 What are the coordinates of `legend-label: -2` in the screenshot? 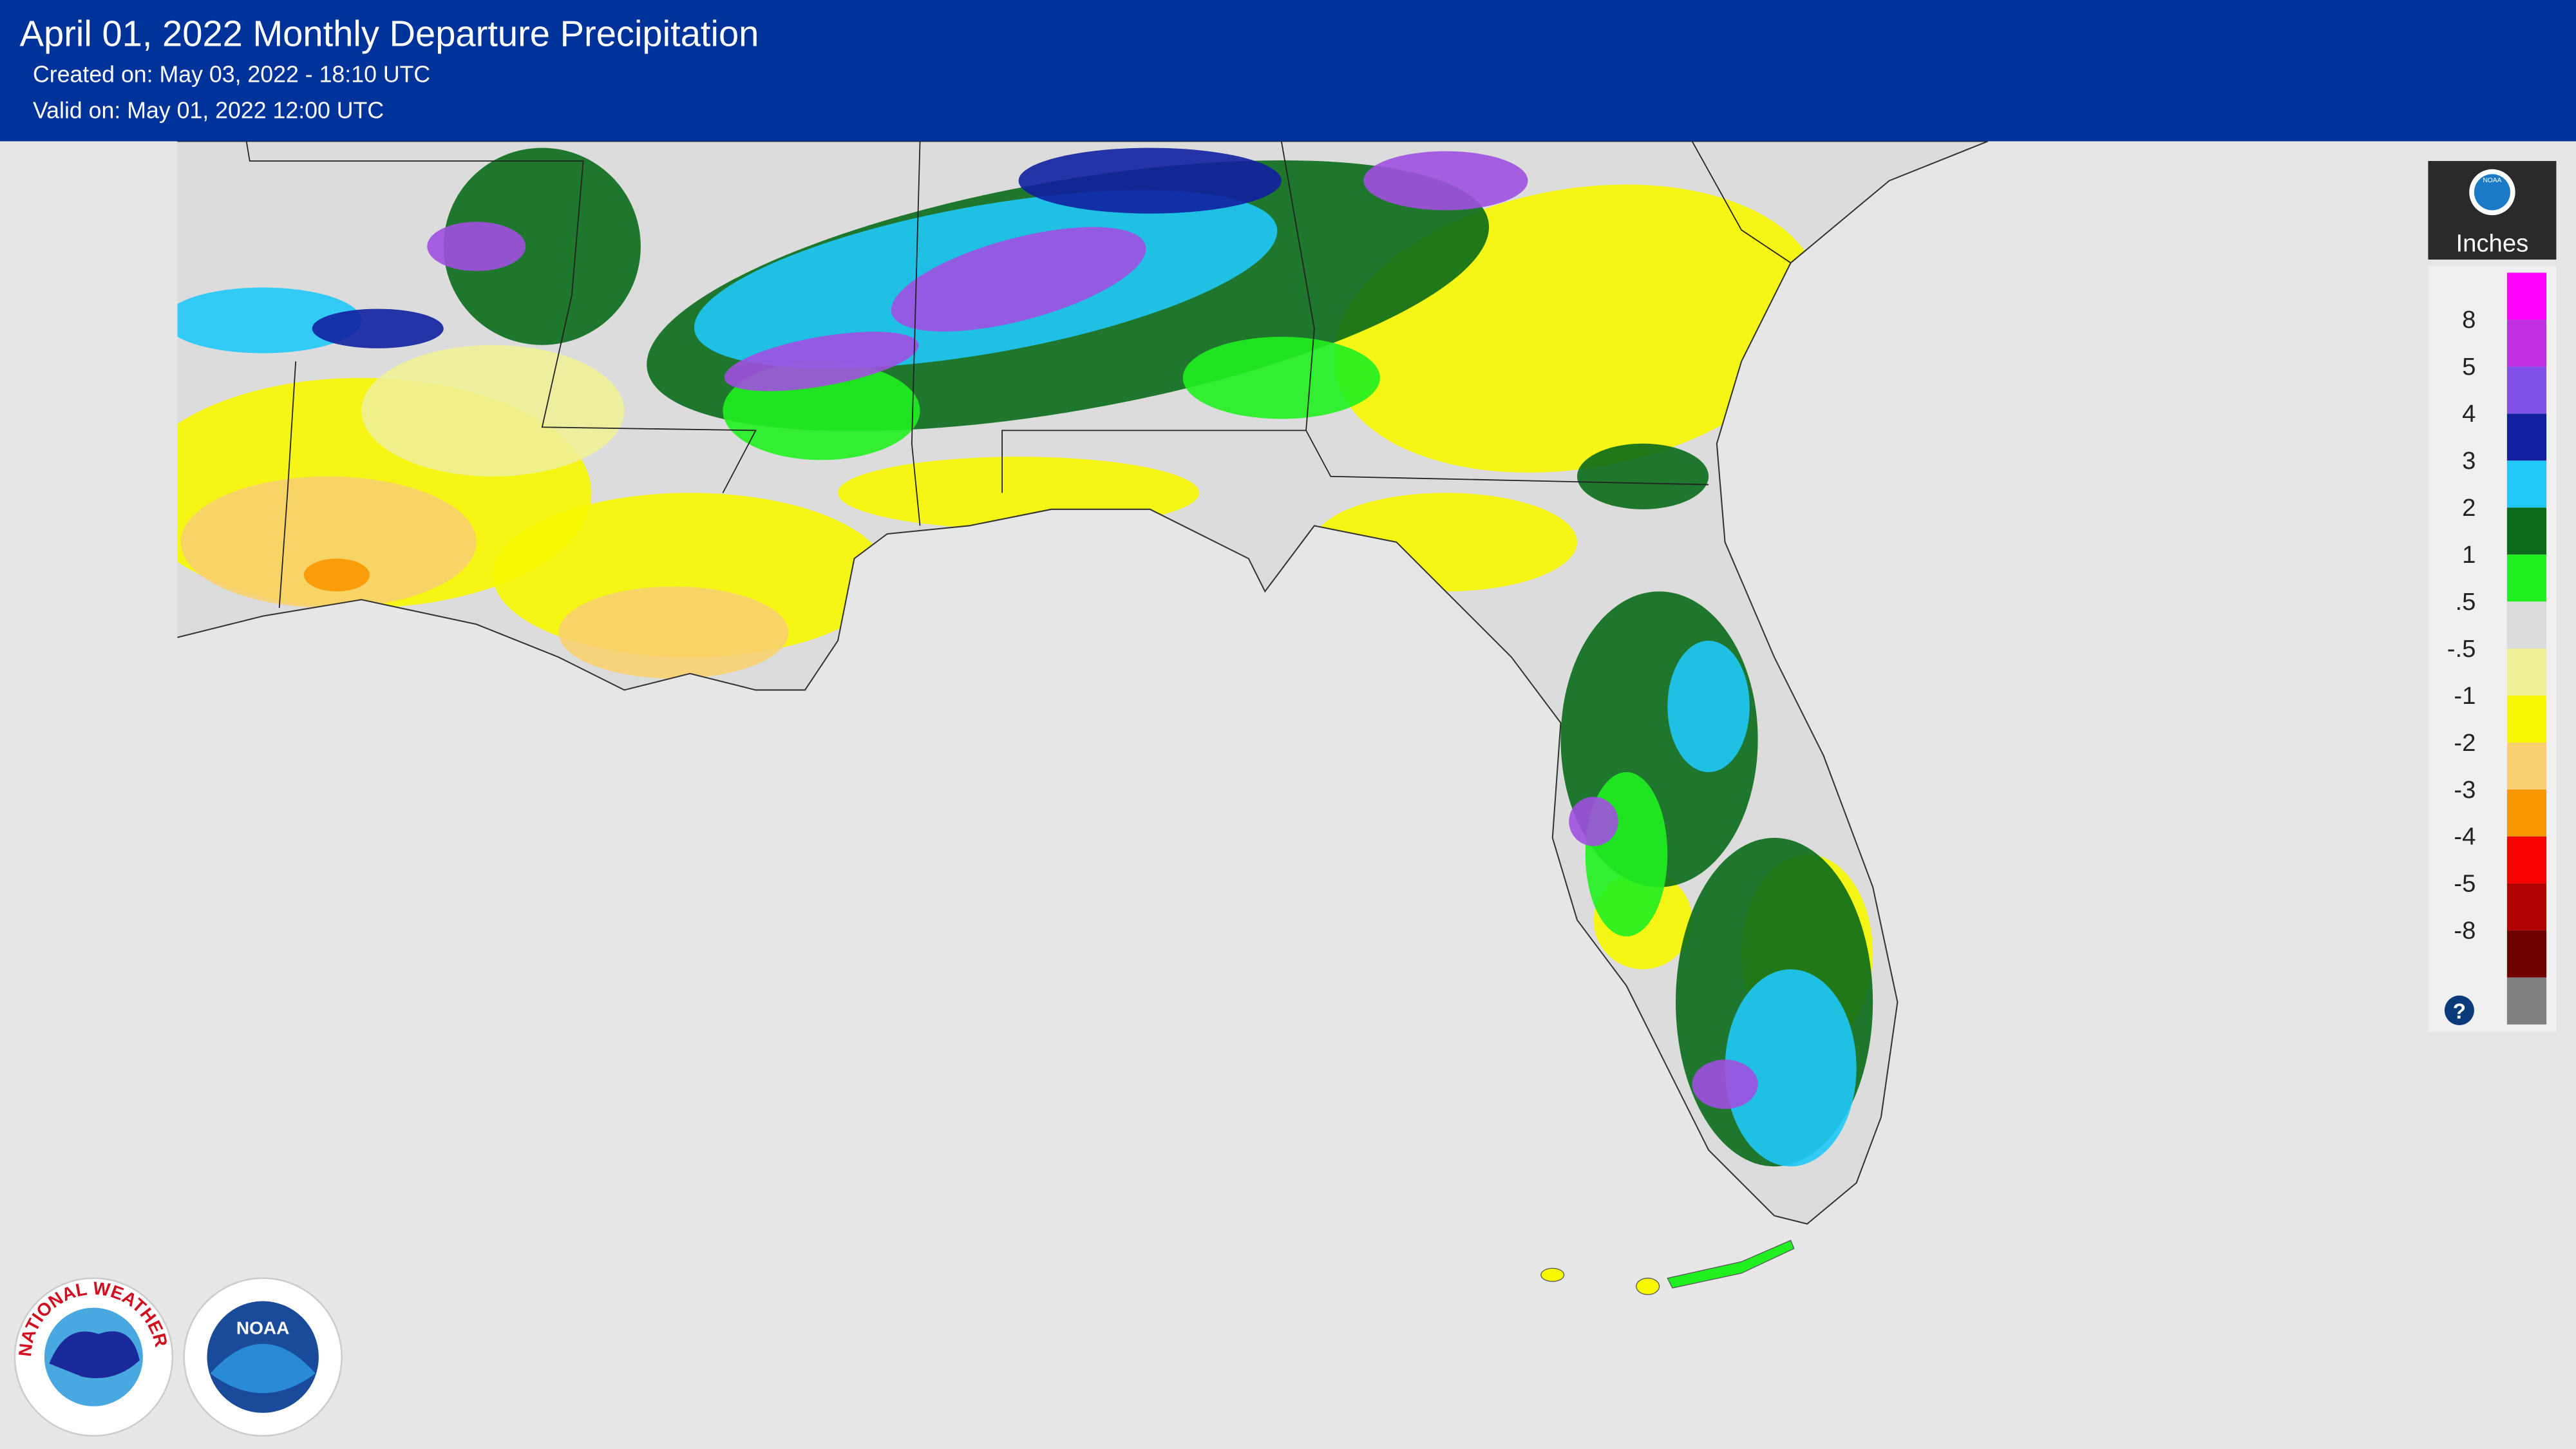 It's located at (2465, 743).